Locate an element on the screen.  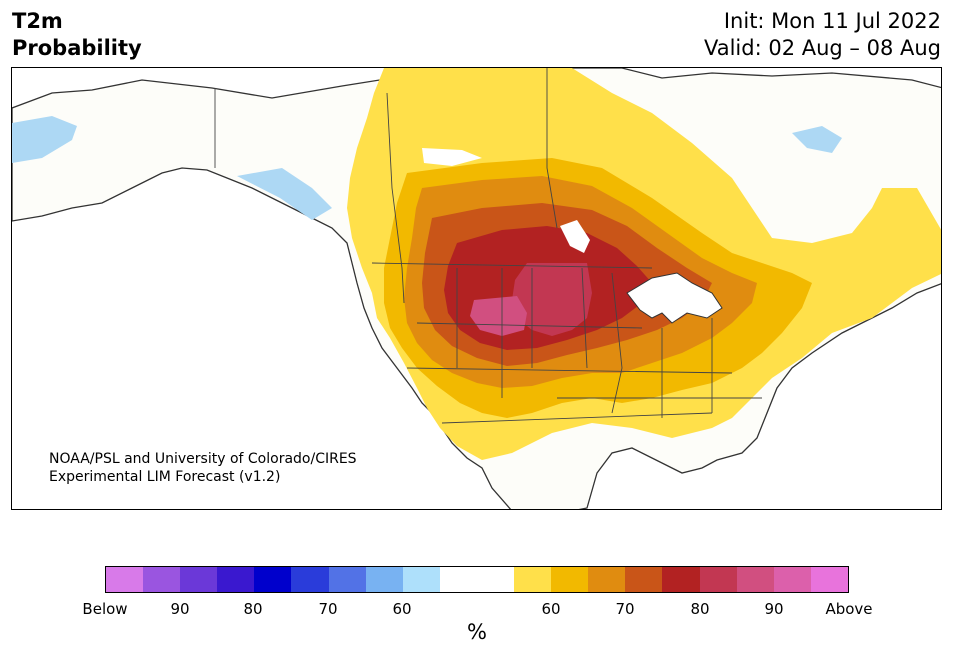
credit-line-2: Experimental LIM Forecast (v1.2) is located at coordinates (165, 477).